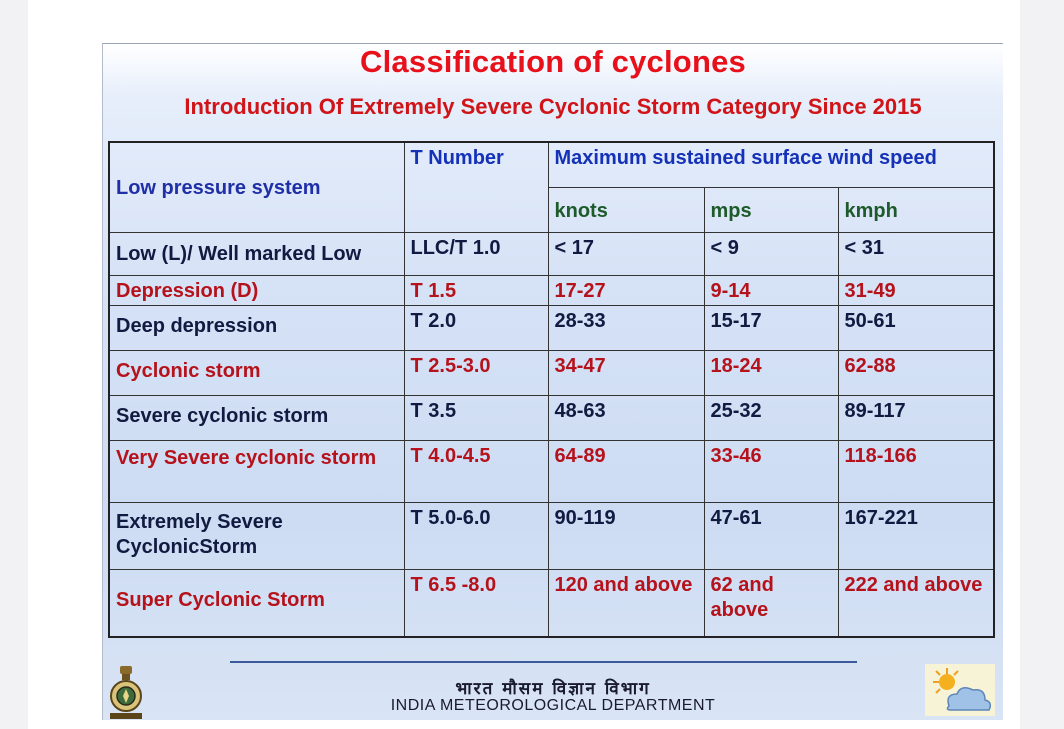 The width and height of the screenshot is (1064, 729). What do you see at coordinates (916, 535) in the screenshot?
I see `row-kmph: 167-221` at bounding box center [916, 535].